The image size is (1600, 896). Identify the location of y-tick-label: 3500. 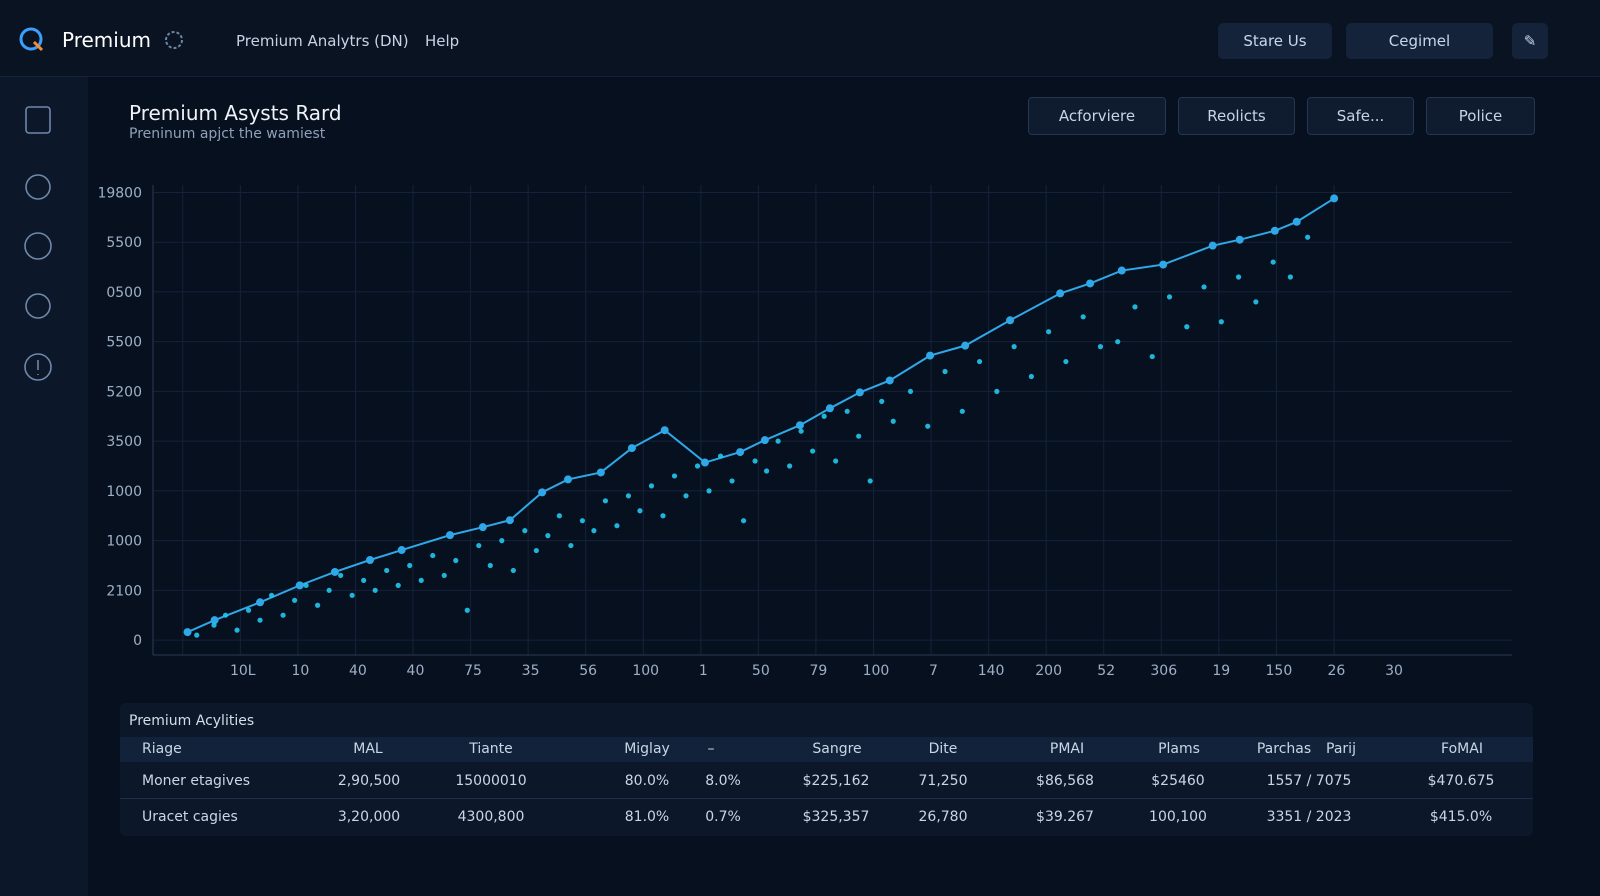
(124, 442).